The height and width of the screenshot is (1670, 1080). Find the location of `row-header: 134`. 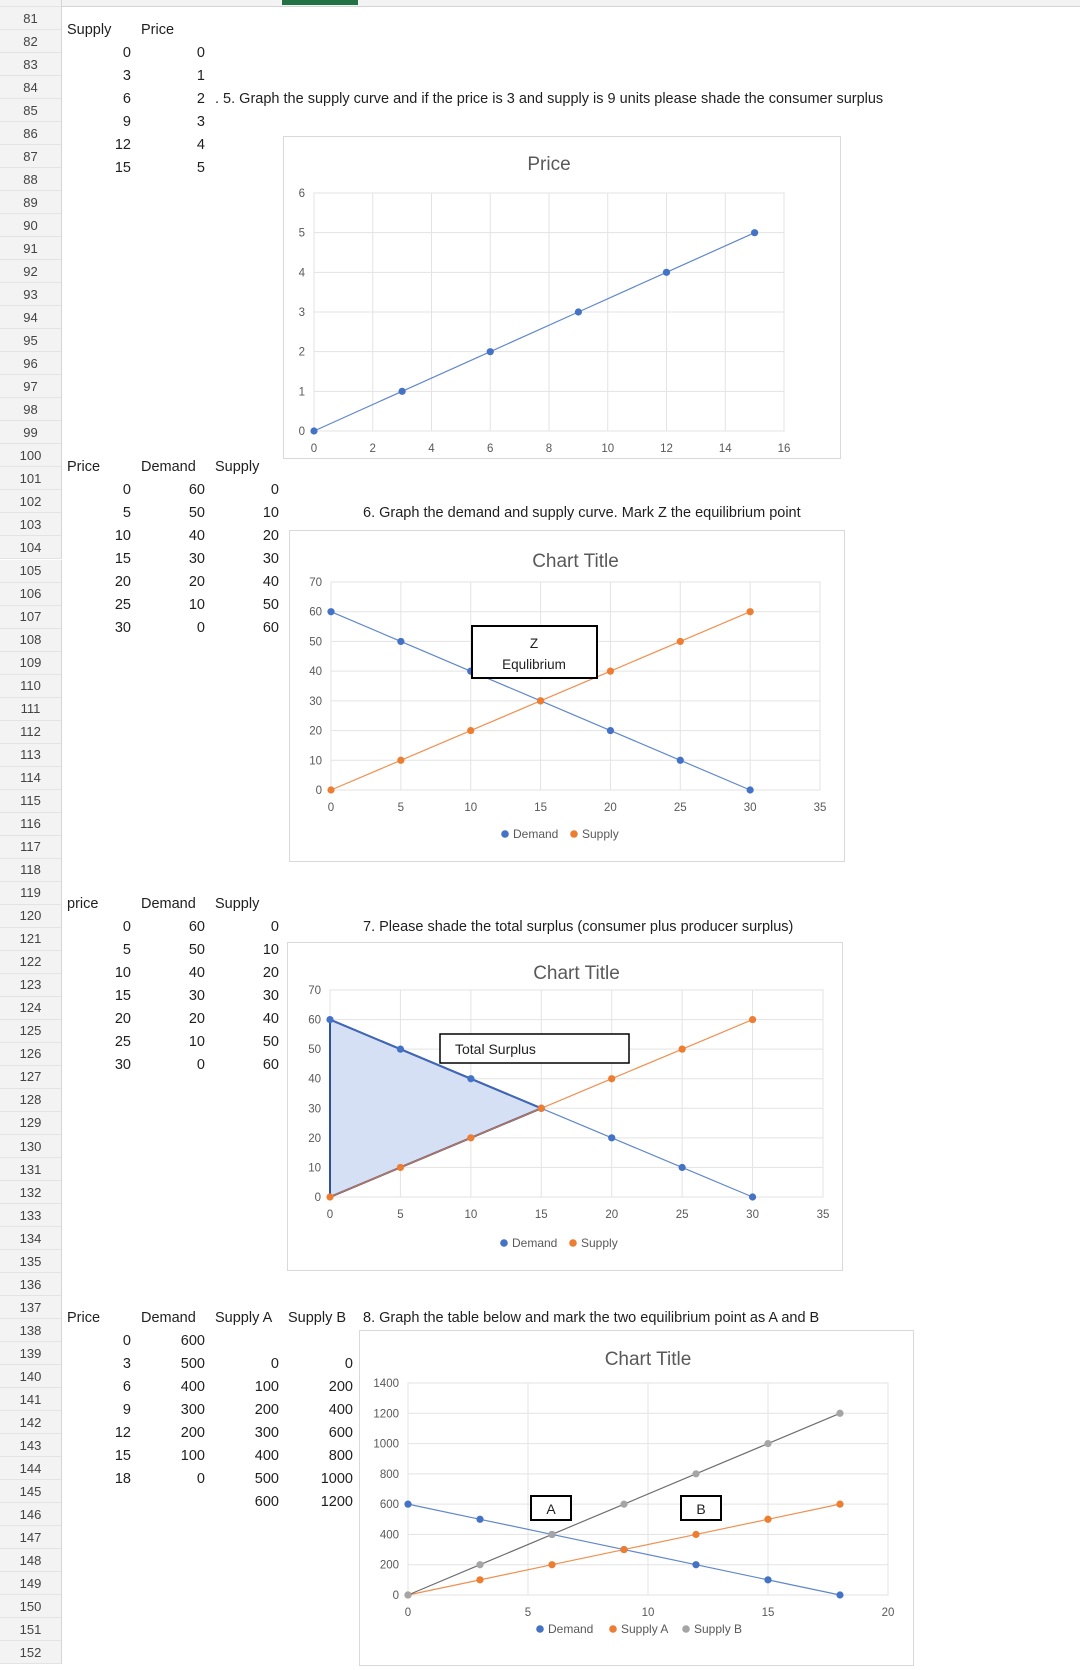

row-header: 134 is located at coordinates (31, 1239).